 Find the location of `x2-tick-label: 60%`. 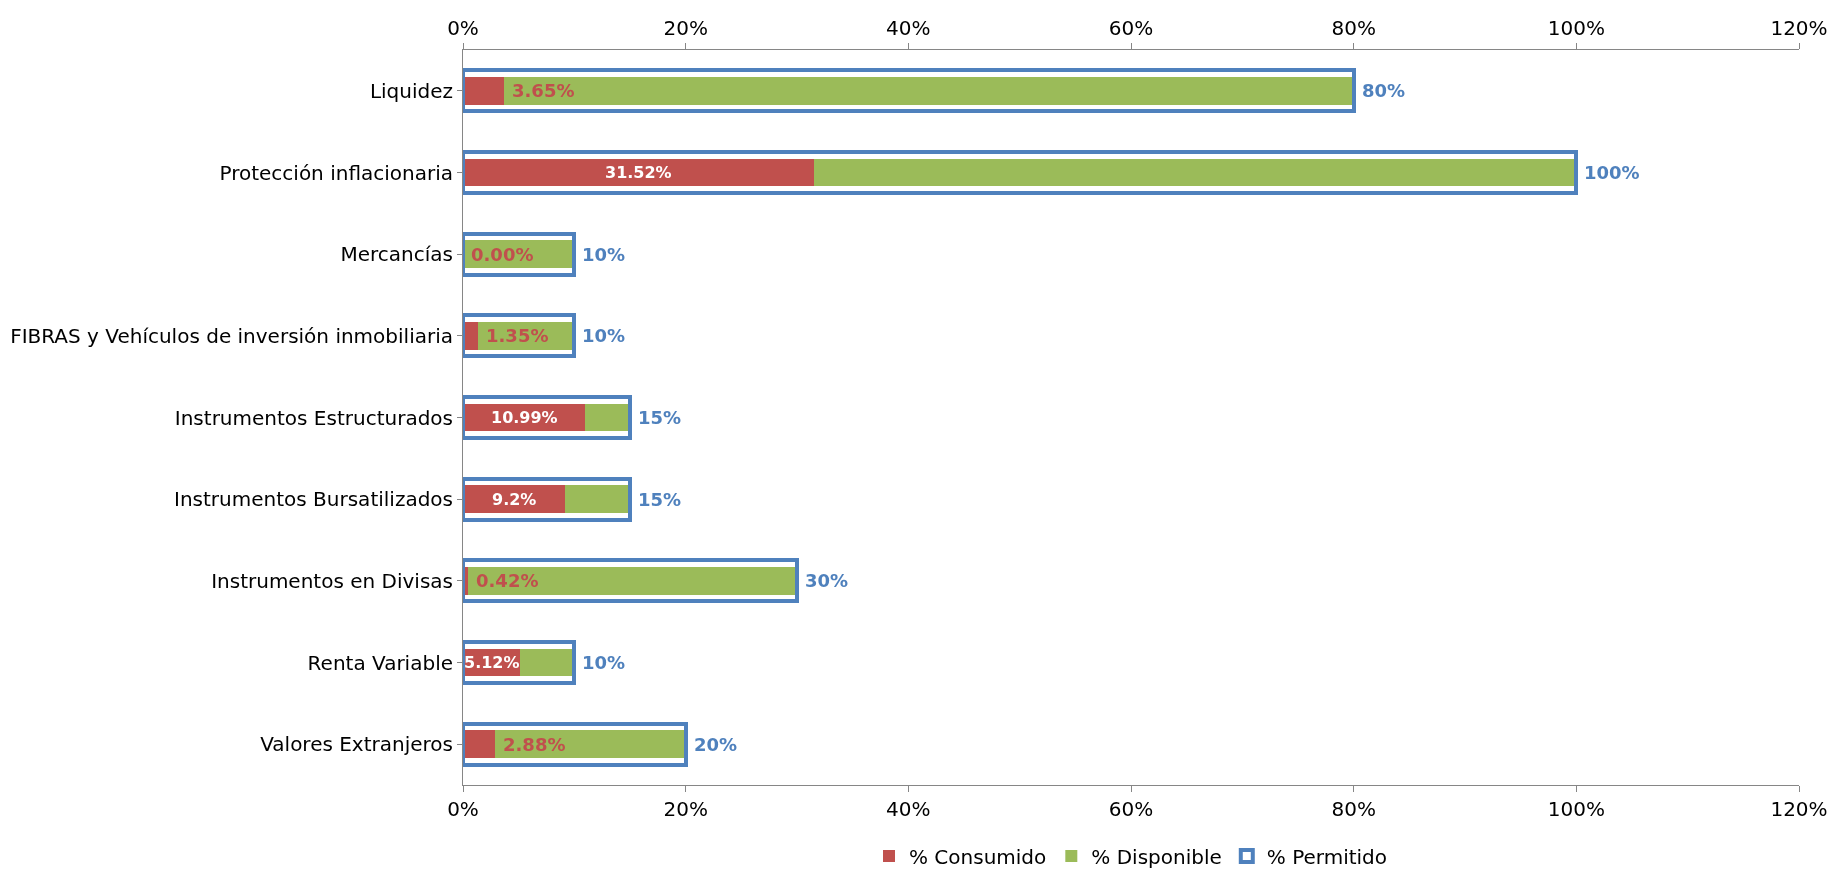

x2-tick-label: 60% is located at coordinates (1131, 809).